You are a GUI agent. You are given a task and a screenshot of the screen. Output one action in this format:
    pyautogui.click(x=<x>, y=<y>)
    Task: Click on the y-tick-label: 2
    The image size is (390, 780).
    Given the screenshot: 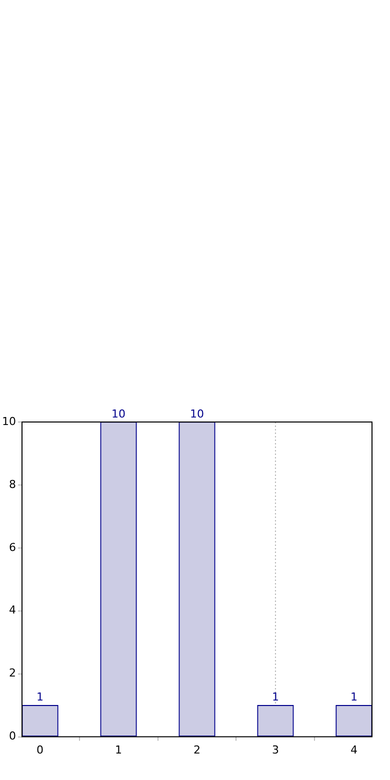 What is the action you would take?
    pyautogui.click(x=12, y=673)
    